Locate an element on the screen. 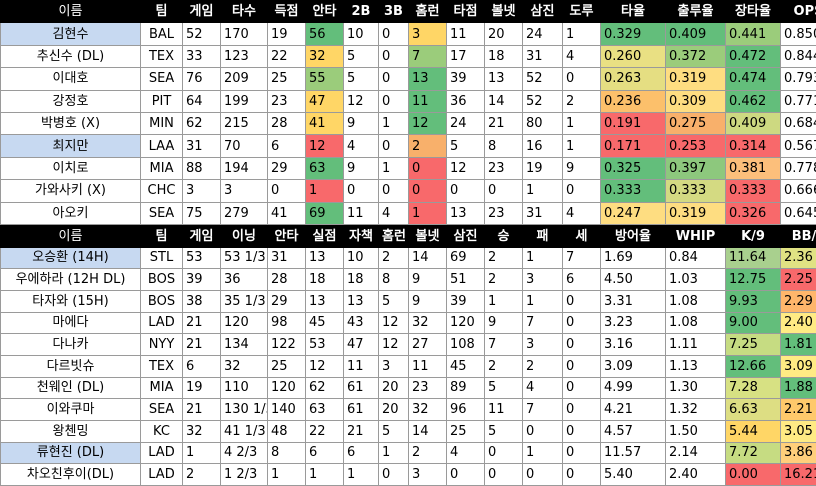 This screenshot has width=816, height=486. batters-stat-cell: 23 is located at coordinates (503, 213).